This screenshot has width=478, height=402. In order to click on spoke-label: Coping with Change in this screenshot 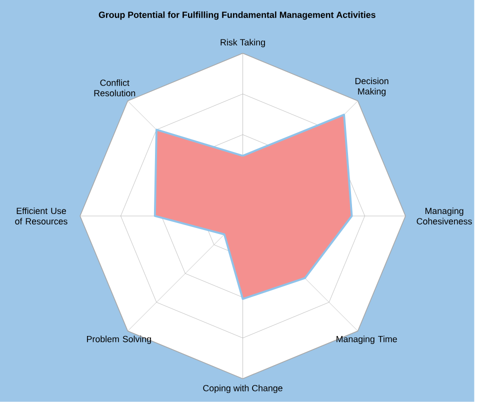, I will do `click(242, 389)`.